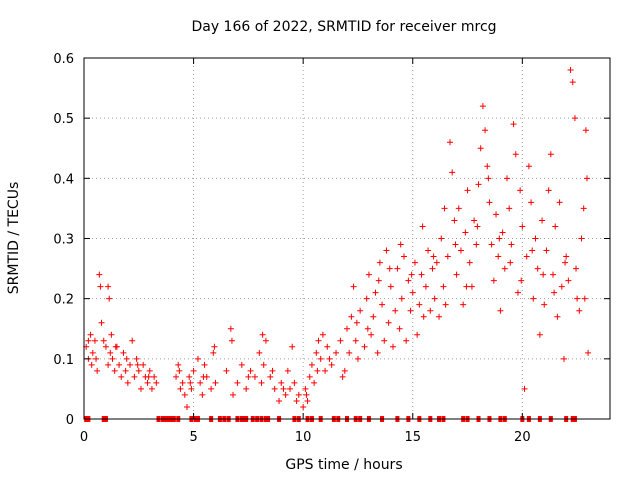 Image resolution: width=640 pixels, height=480 pixels. Describe the element at coordinates (14, 238) in the screenshot. I see `y-axis-title: SRMTID / TECUs` at that location.